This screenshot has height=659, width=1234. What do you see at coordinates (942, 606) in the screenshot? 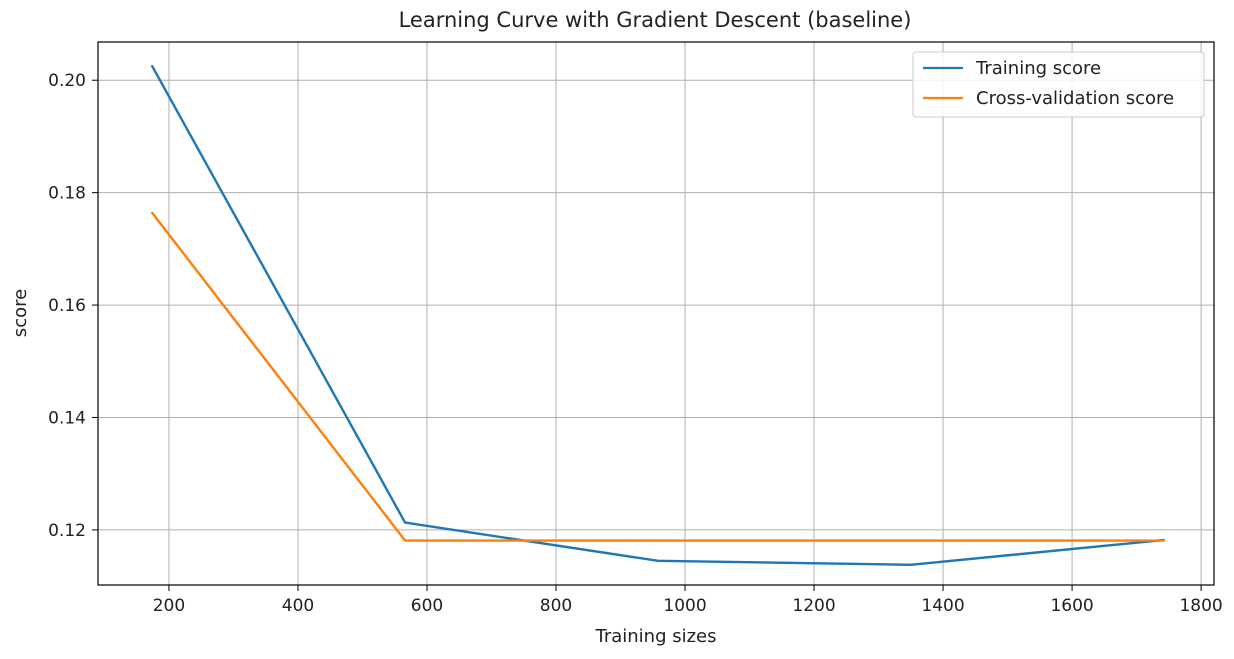
I see `x-tick-label: 1400` at bounding box center [942, 606].